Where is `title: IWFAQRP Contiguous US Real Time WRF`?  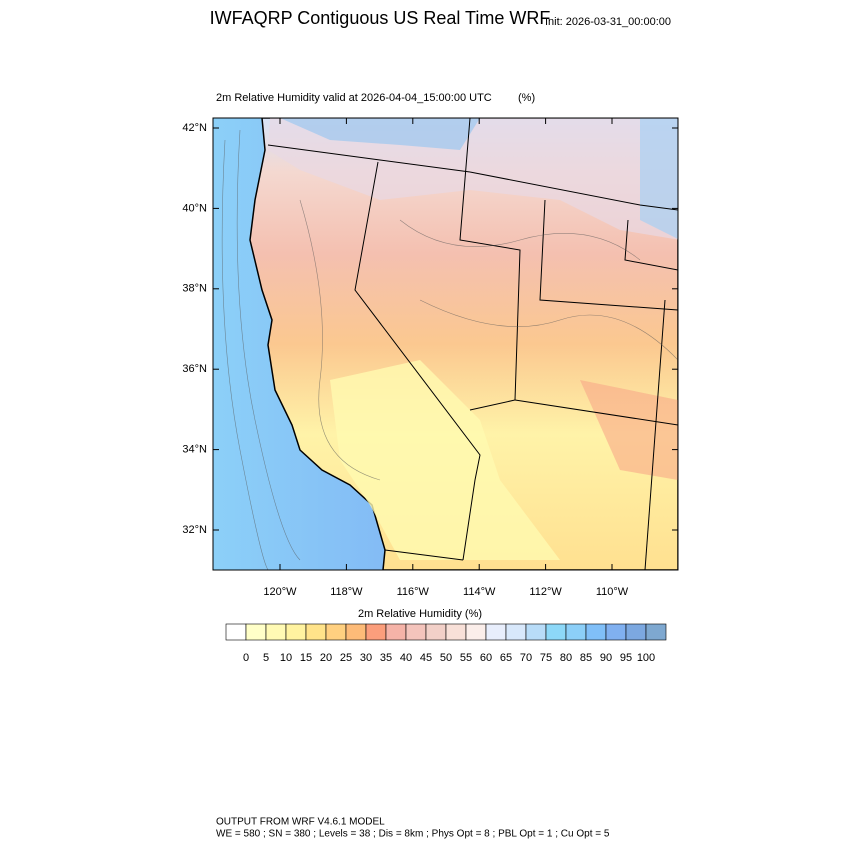 title: IWFAQRP Contiguous US Real Time WRF is located at coordinates (380, 18).